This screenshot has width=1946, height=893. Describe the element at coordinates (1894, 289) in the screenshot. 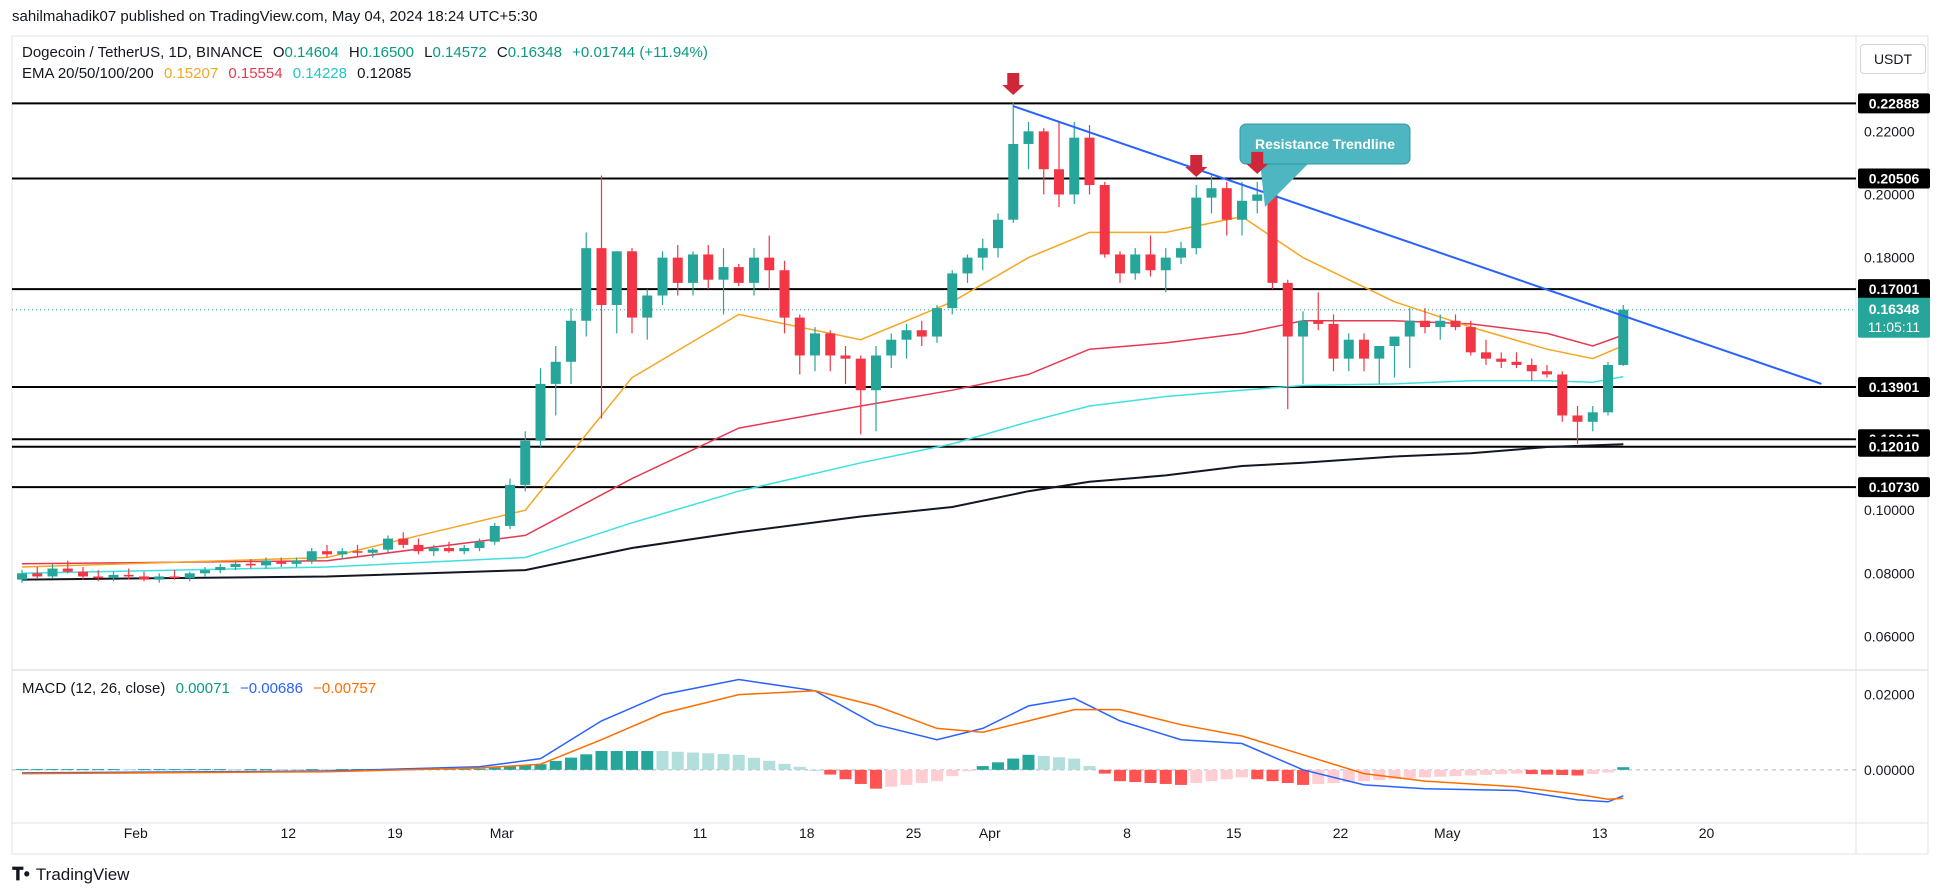

I see `level-badge` at that location.